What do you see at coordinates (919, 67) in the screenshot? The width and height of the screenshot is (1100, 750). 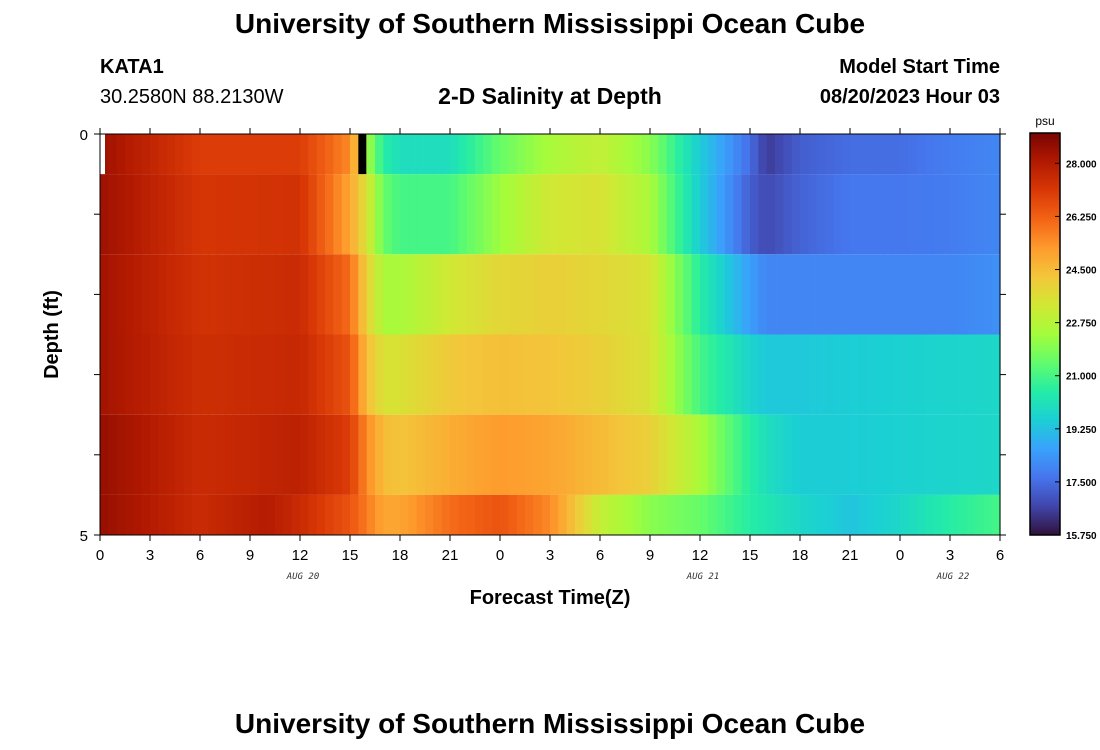 I see `model-start-label: Model Start Time` at bounding box center [919, 67].